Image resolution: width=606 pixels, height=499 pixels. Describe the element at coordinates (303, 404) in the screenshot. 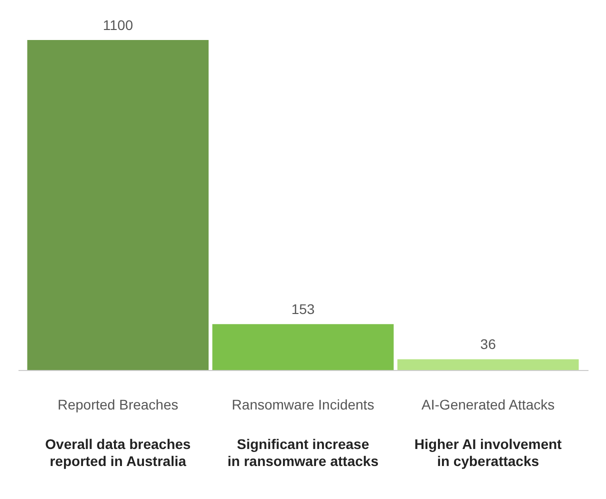

I see `x-tick-label: Ransomware Incidents` at that location.